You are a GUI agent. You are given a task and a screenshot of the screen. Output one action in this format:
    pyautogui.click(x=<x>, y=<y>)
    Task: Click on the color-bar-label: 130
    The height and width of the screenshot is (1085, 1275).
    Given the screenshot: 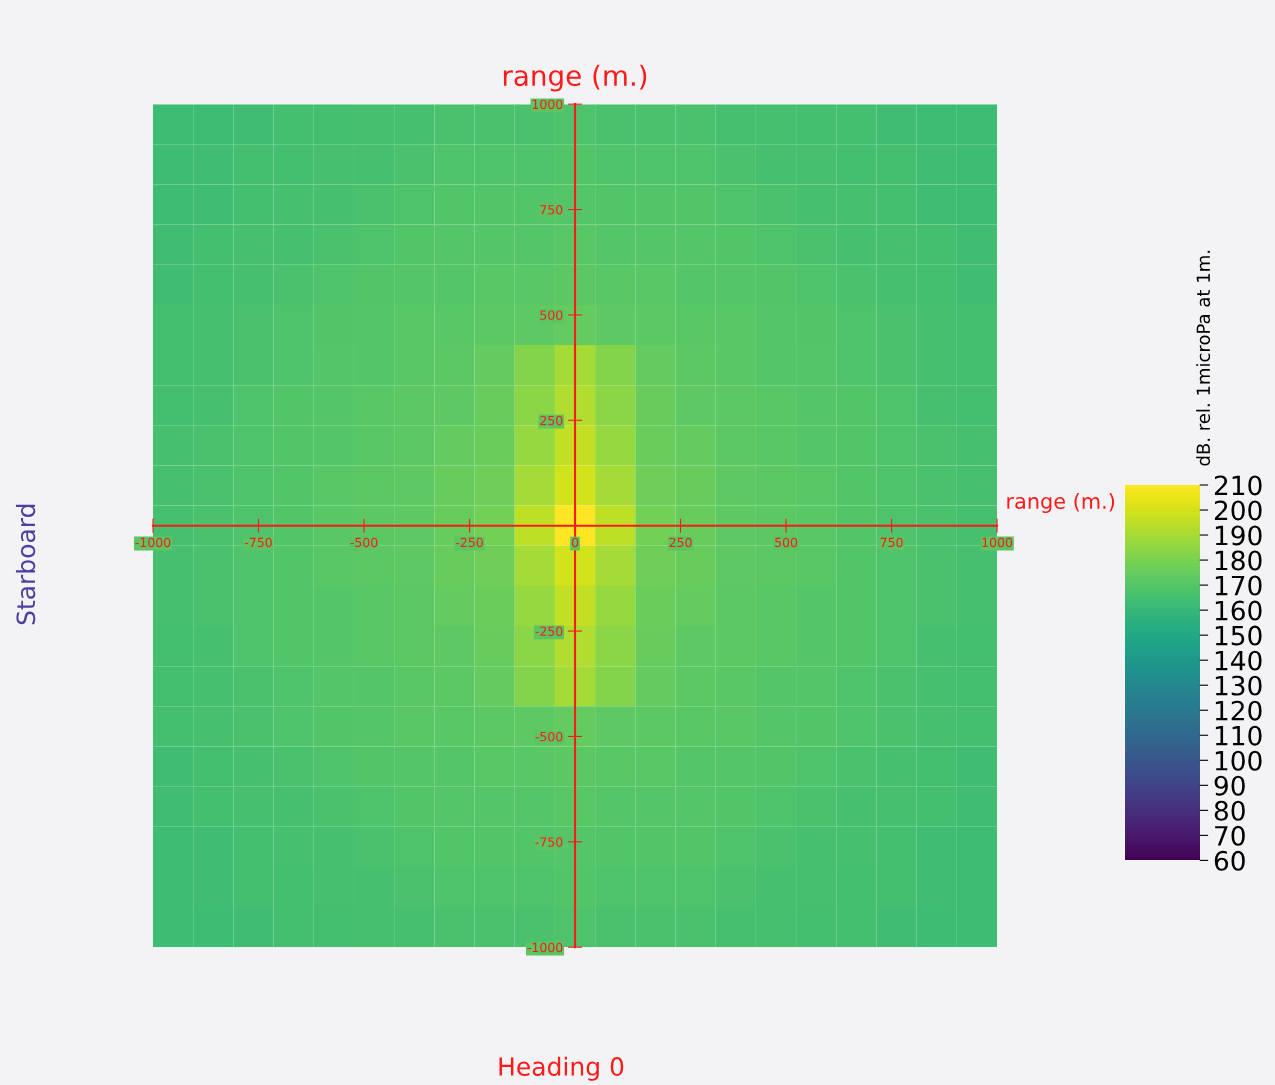 What is the action you would take?
    pyautogui.click(x=1238, y=685)
    